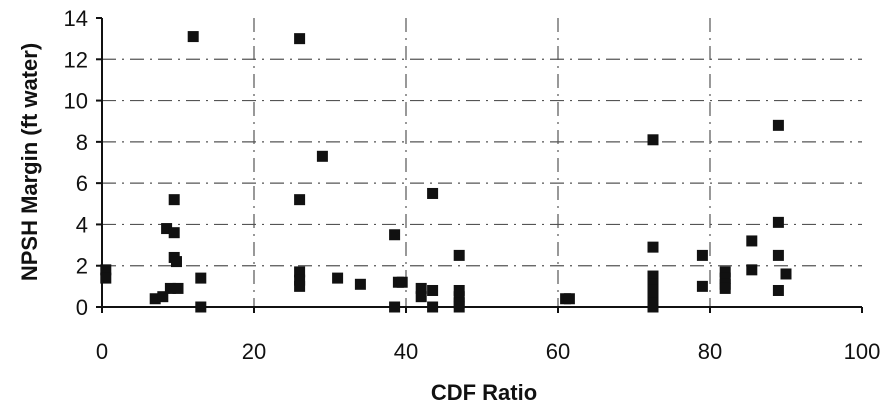 Image resolution: width=894 pixels, height=410 pixels. What do you see at coordinates (488, 351) in the screenshot?
I see `x-tick-labels: 0 20 40 60 80 100` at bounding box center [488, 351].